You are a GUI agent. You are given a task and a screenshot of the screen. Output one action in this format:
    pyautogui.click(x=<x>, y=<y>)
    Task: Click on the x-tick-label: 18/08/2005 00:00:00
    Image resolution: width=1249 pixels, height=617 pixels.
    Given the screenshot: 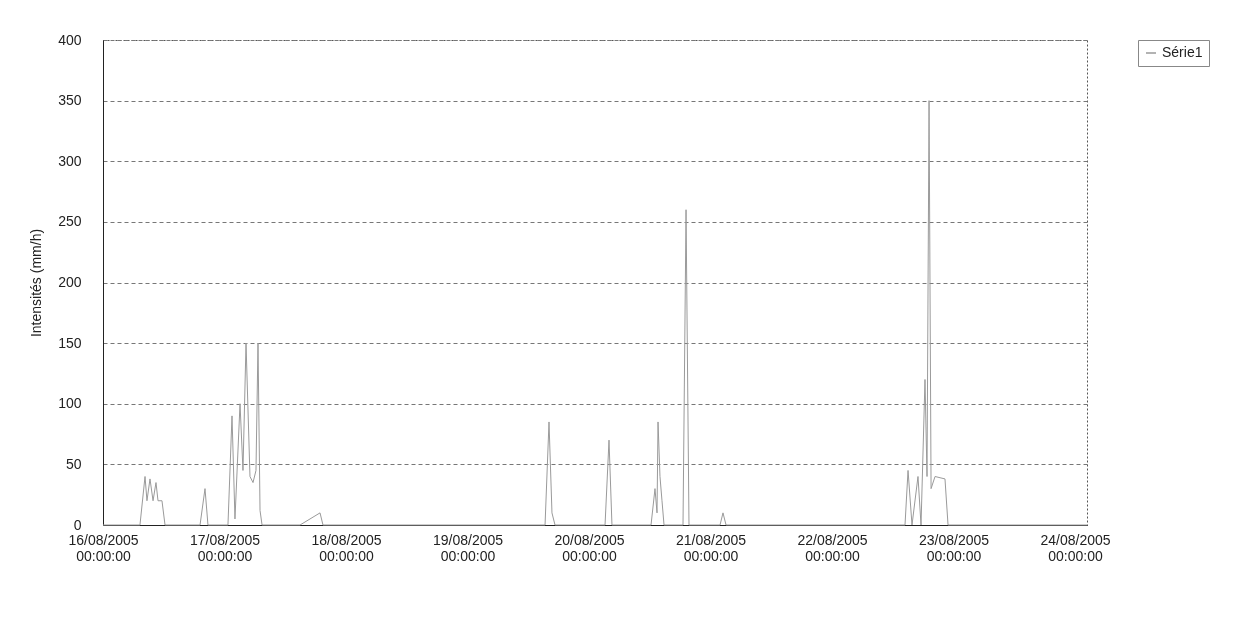 What is the action you would take?
    pyautogui.click(x=346, y=547)
    